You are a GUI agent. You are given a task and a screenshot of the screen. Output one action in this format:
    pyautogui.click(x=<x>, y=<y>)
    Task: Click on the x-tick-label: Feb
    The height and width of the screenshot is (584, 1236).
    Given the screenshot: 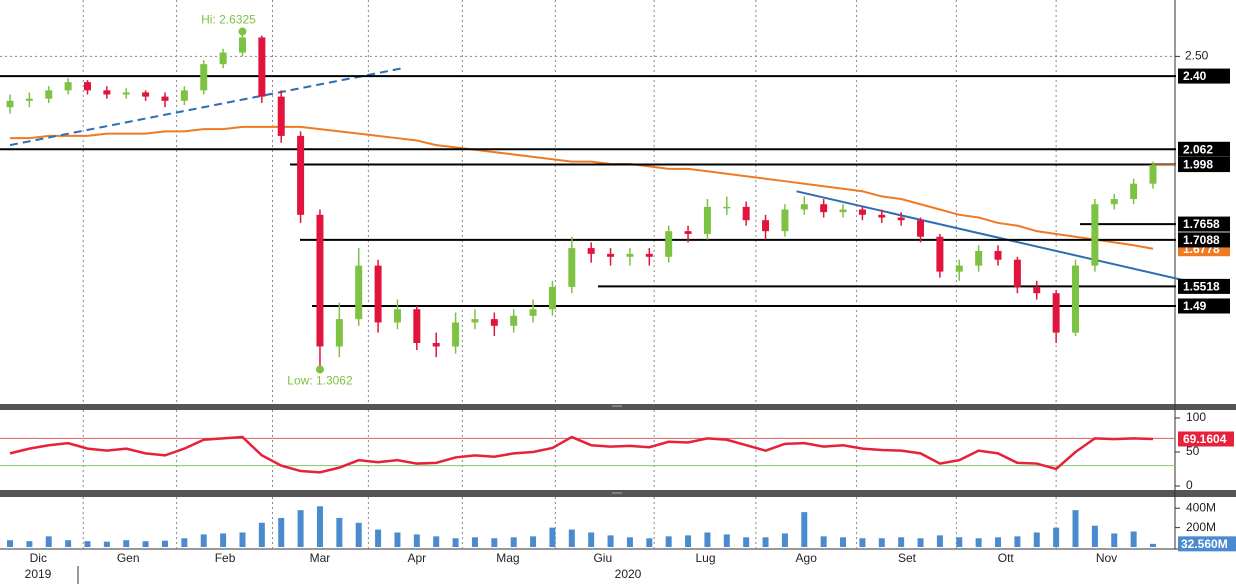 What is the action you would take?
    pyautogui.click(x=225, y=558)
    